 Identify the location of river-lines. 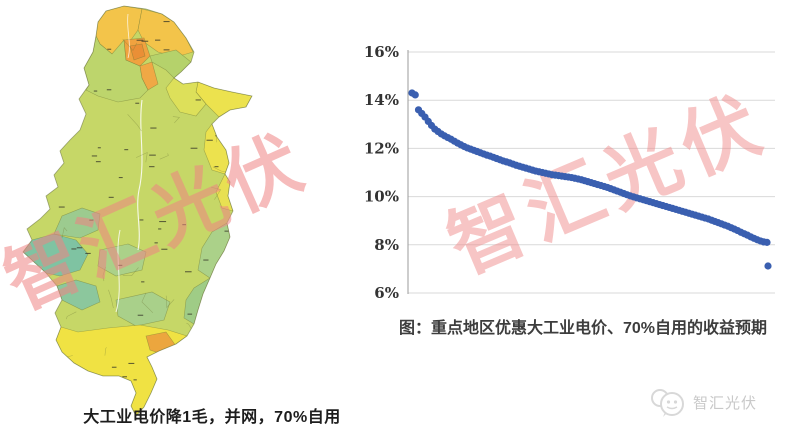
(129, 163).